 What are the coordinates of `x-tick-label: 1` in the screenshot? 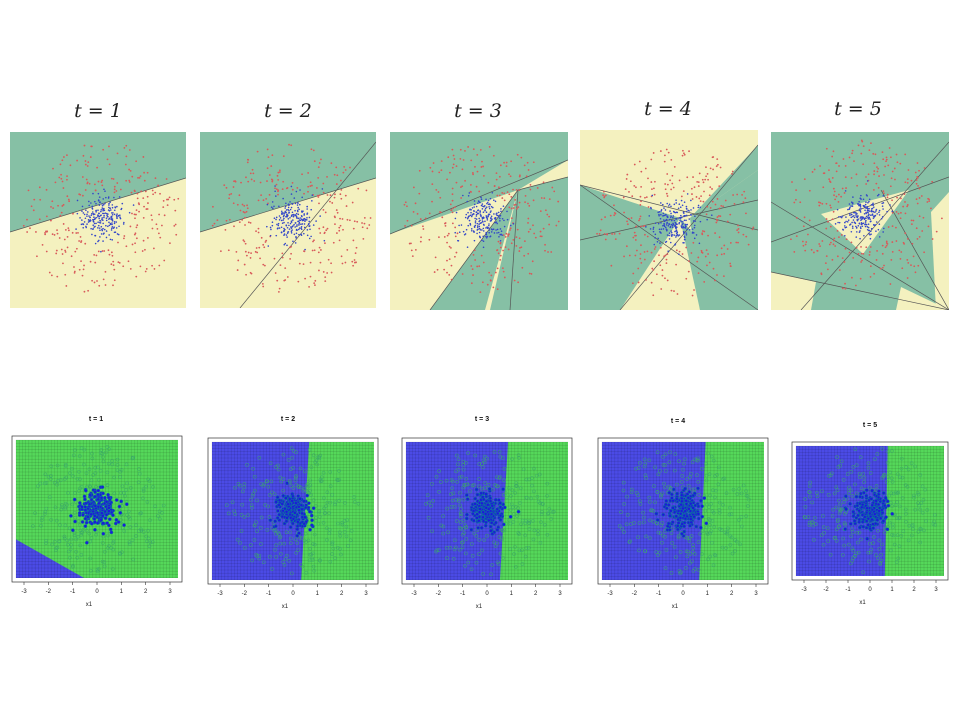 It's located at (512, 594).